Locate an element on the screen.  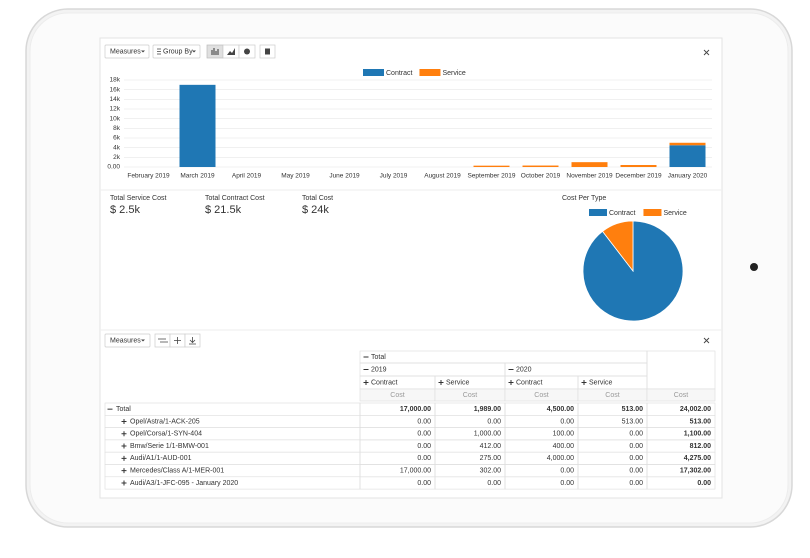
x-tick-label: May 2019 is located at coordinates (295, 176).